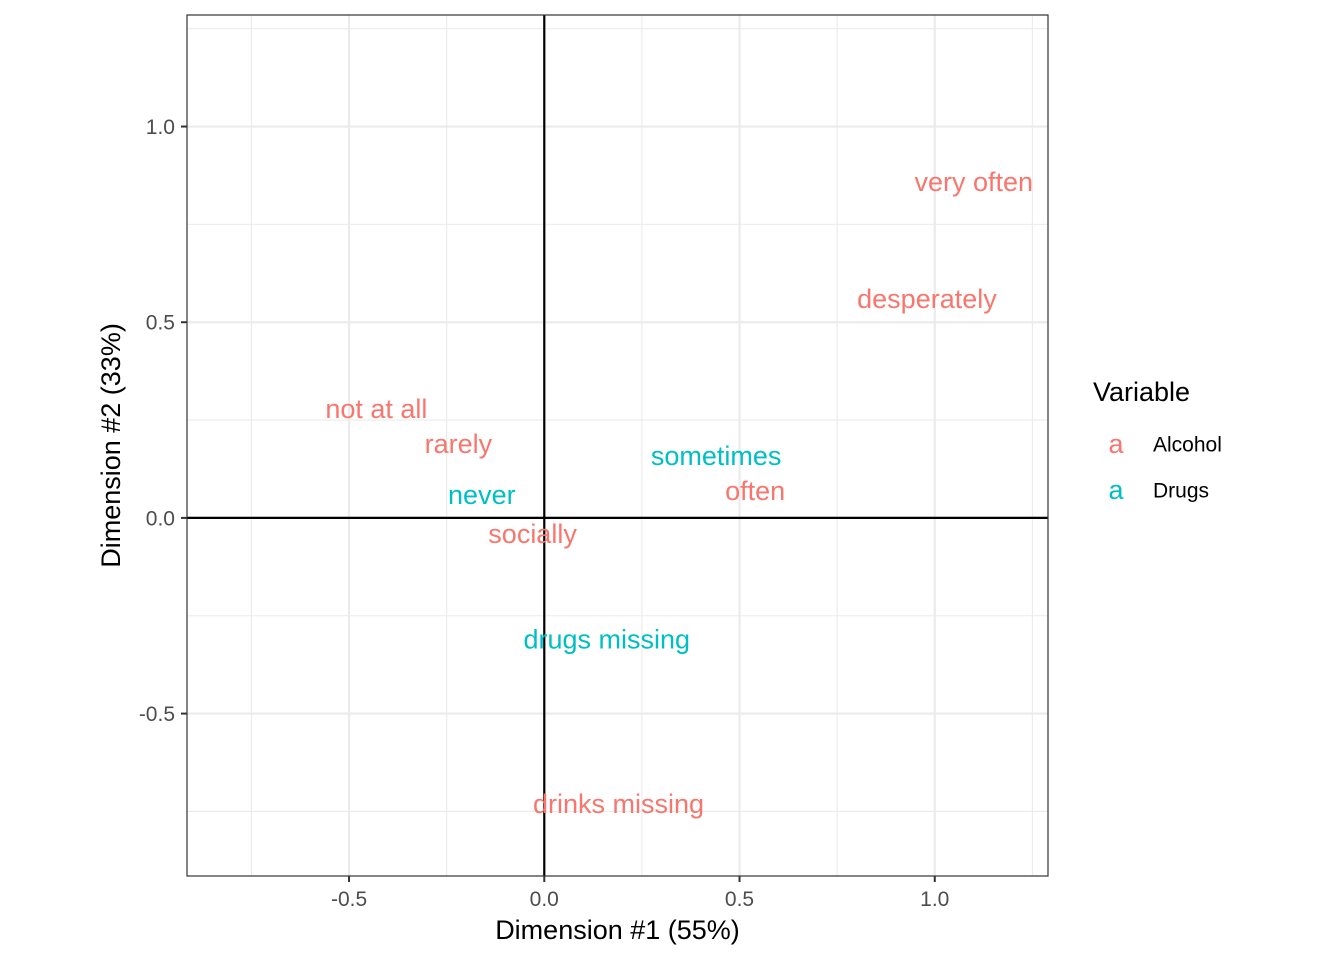 The image size is (1344, 960). Describe the element at coordinates (349, 899) in the screenshot. I see `x-tick-label: -0.5` at that location.